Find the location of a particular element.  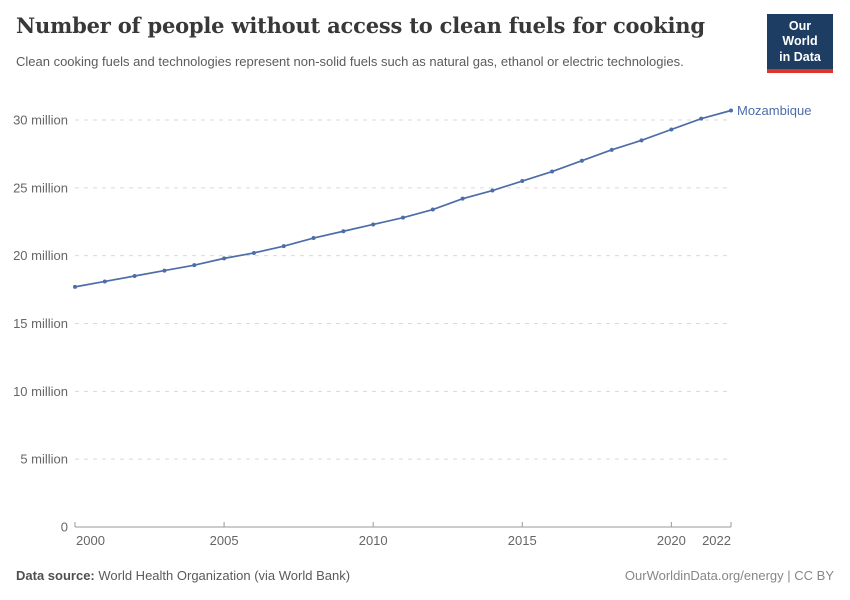

credit-line: OurWorldinData.org/energy | CC BY is located at coordinates (729, 575).